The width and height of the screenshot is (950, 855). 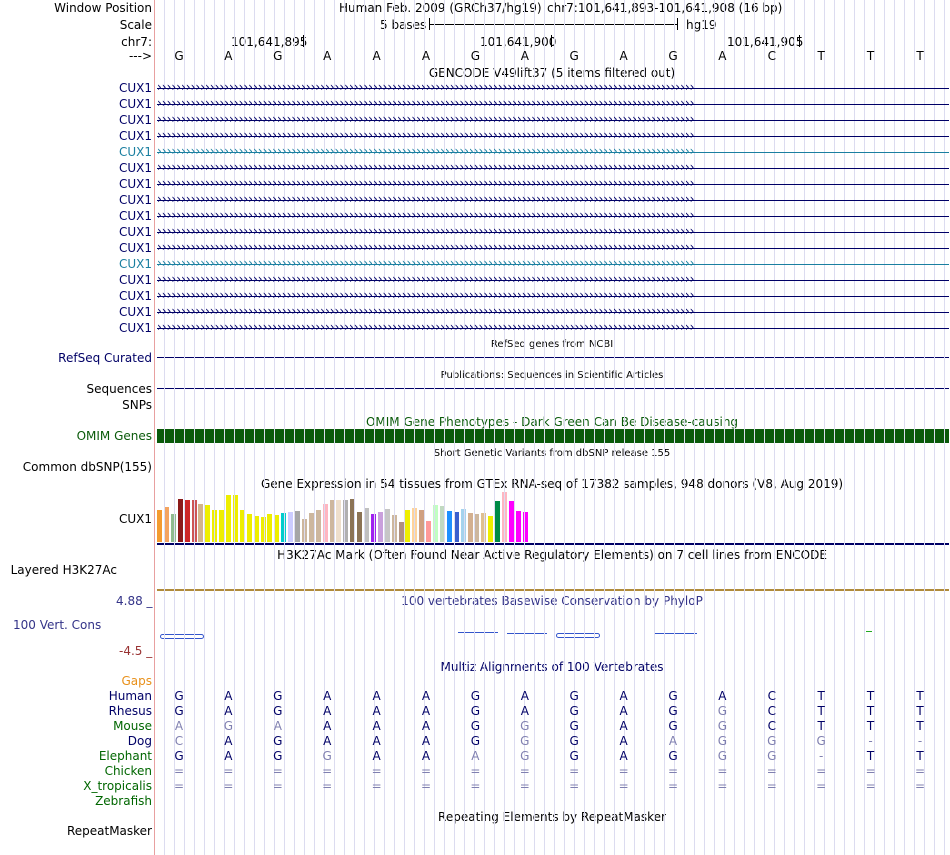 I want to click on h3k27ac-label: Layered H3K27Ac, so click(x=63, y=570).